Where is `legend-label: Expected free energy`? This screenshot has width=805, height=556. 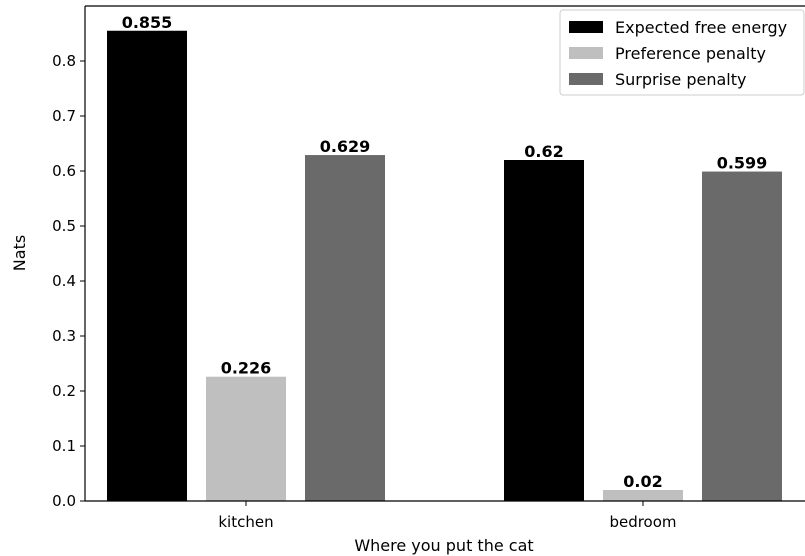
legend-label: Expected free energy is located at coordinates (701, 27).